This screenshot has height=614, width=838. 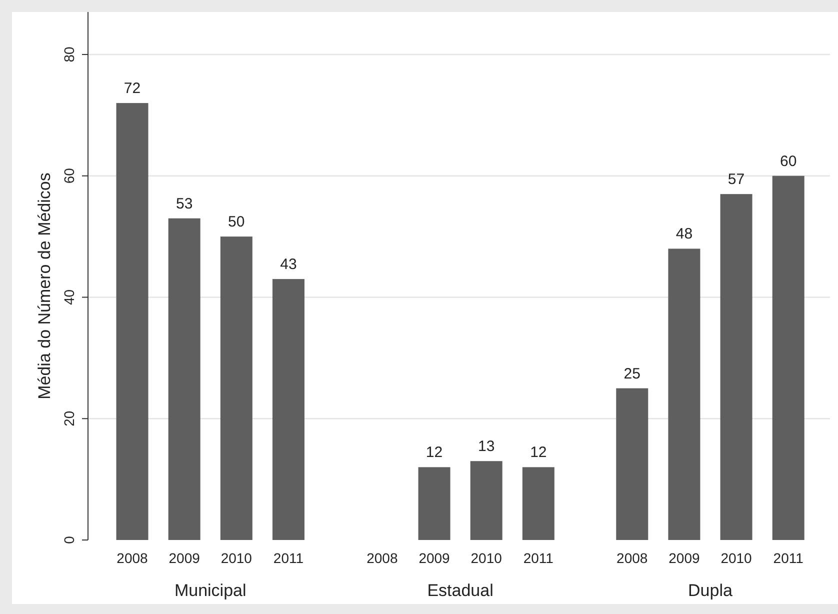 I want to click on y-tick-label: 20, so click(x=69, y=418).